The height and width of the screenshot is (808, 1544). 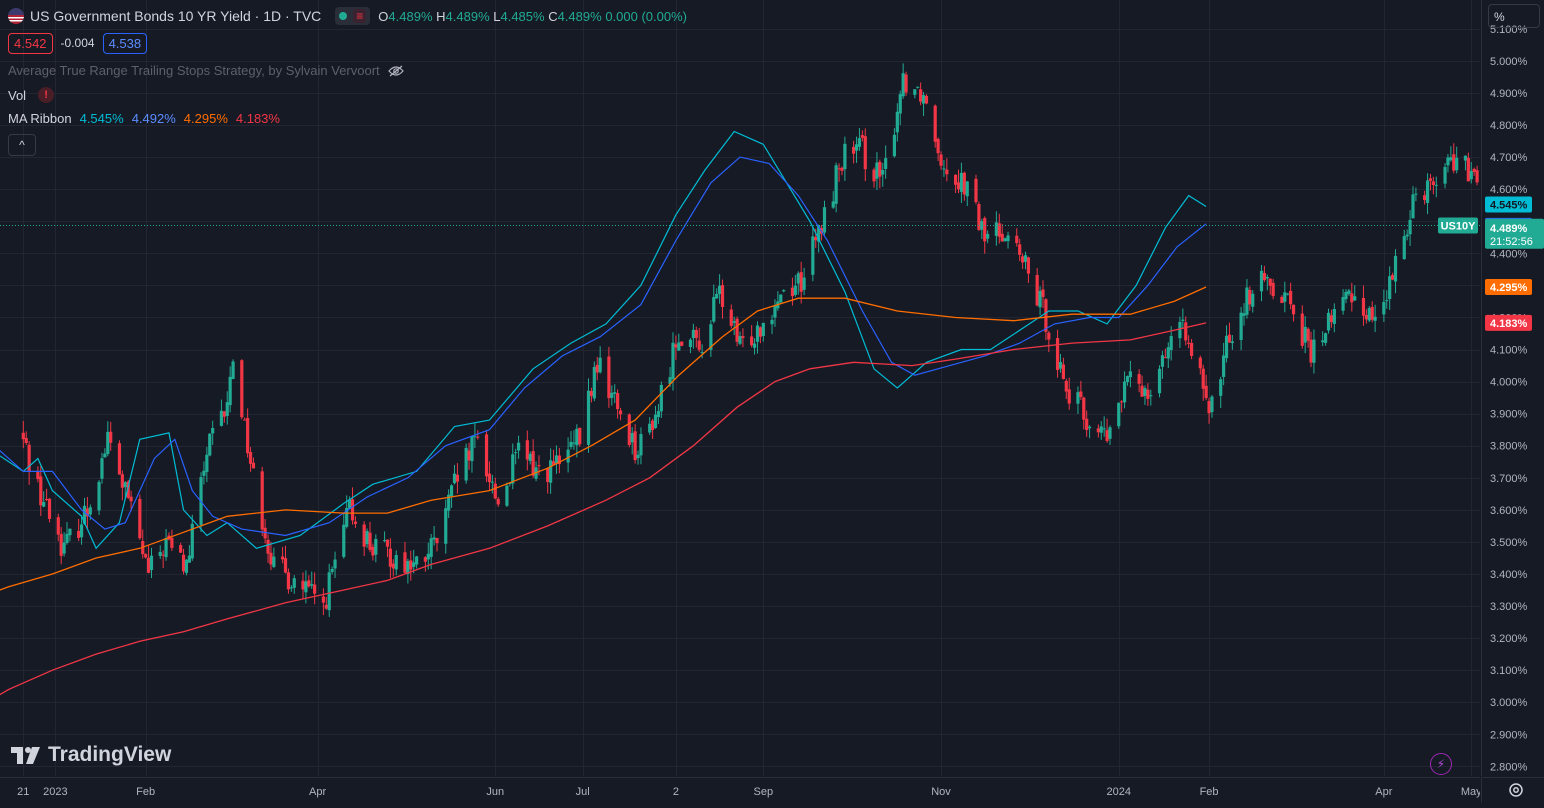 What do you see at coordinates (40, 118) in the screenshot?
I see `ma-ribbon-label: MA Ribbon` at bounding box center [40, 118].